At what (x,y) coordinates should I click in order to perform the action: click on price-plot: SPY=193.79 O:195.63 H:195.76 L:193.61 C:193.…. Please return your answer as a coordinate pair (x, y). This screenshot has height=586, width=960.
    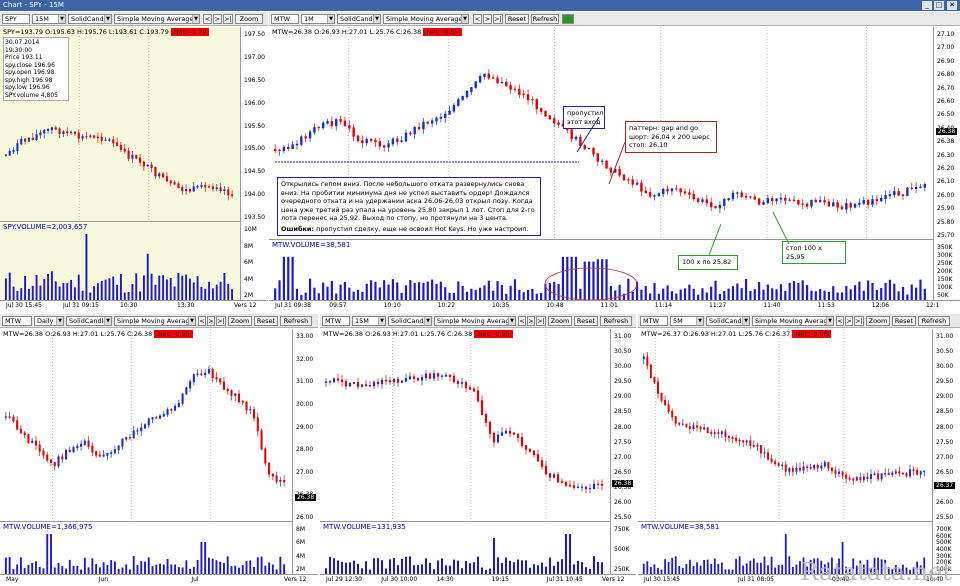
    Looking at the image, I should click on (120, 124).